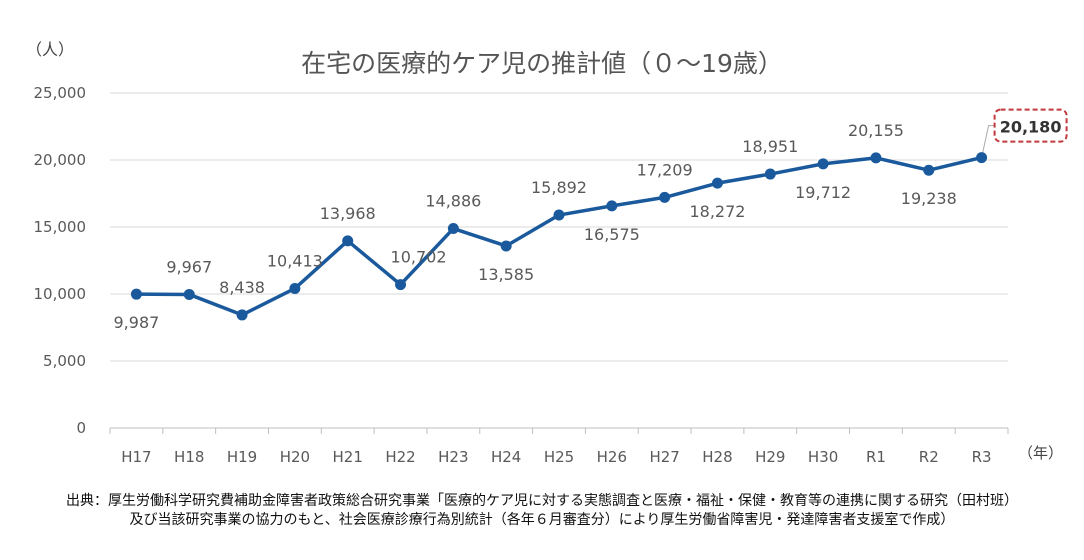 This screenshot has width=1084, height=560. What do you see at coordinates (136, 457) in the screenshot?
I see `x-tick-label: H17` at bounding box center [136, 457].